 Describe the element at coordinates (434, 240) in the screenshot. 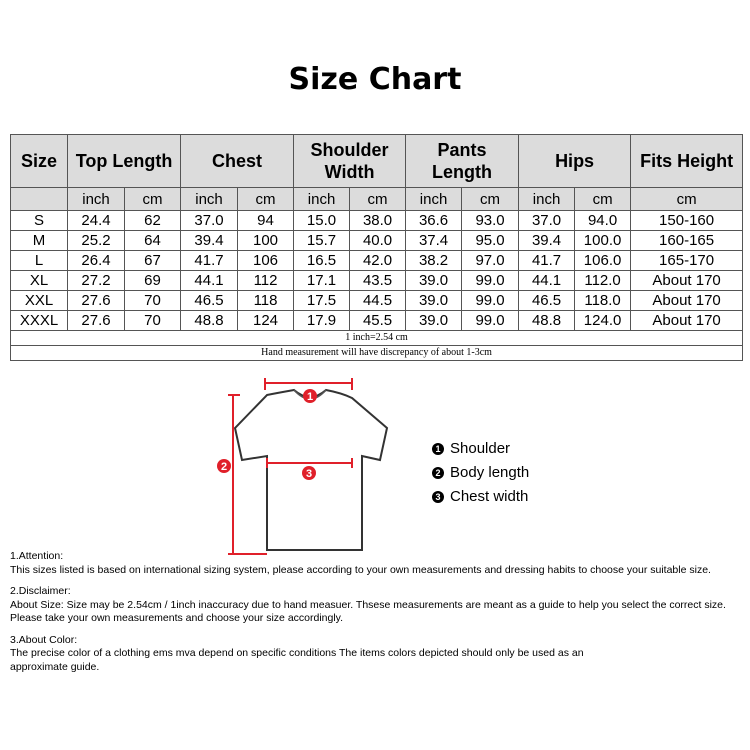

I see `value-cell: 37.4` at that location.